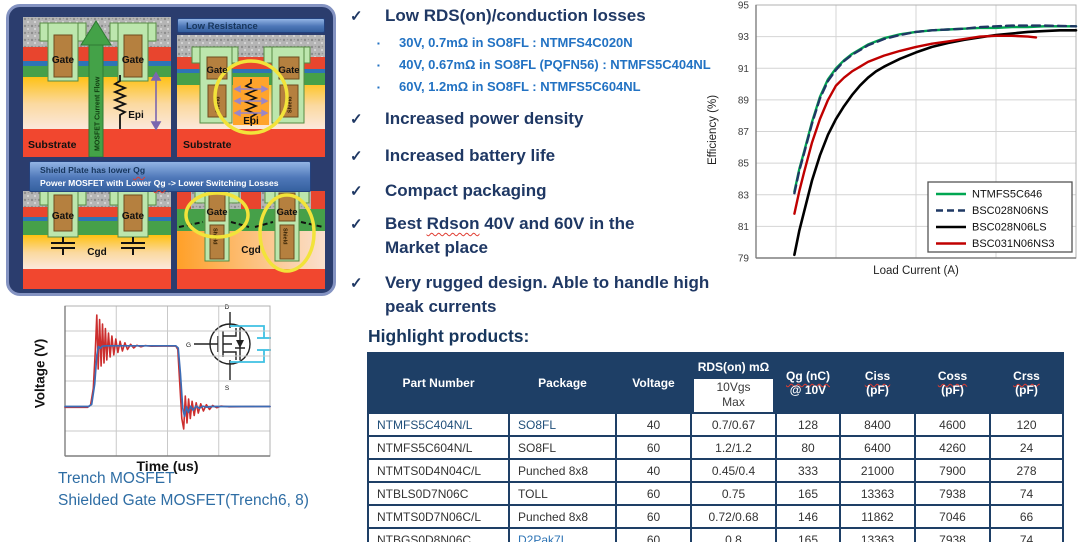 The height and width of the screenshot is (542, 1080). What do you see at coordinates (562, 493) in the screenshot?
I see `table-cell: TOLL` at bounding box center [562, 493].